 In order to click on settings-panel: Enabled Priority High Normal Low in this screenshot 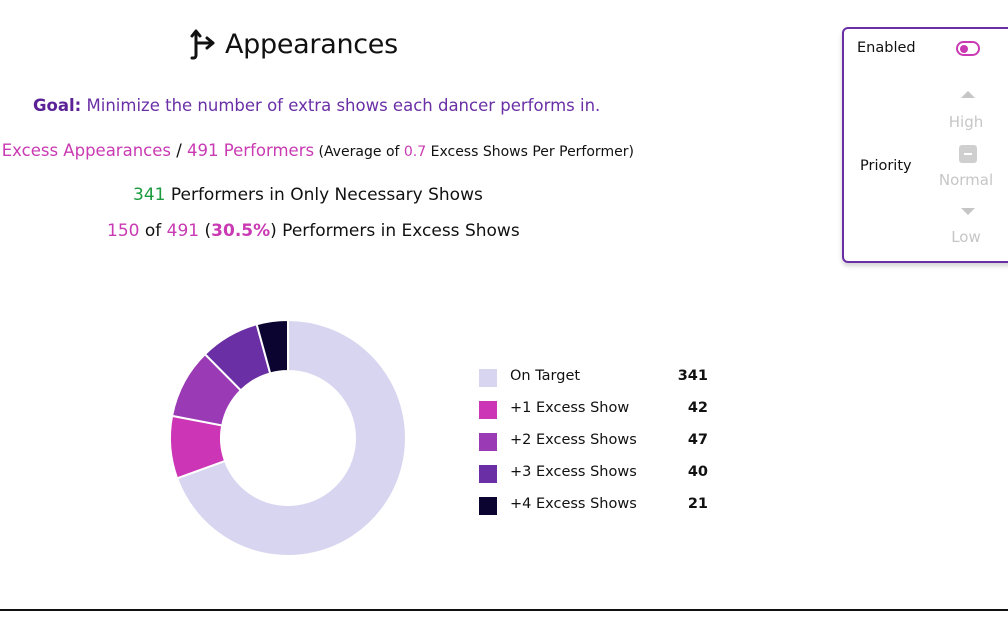, I will do `click(925, 145)`.